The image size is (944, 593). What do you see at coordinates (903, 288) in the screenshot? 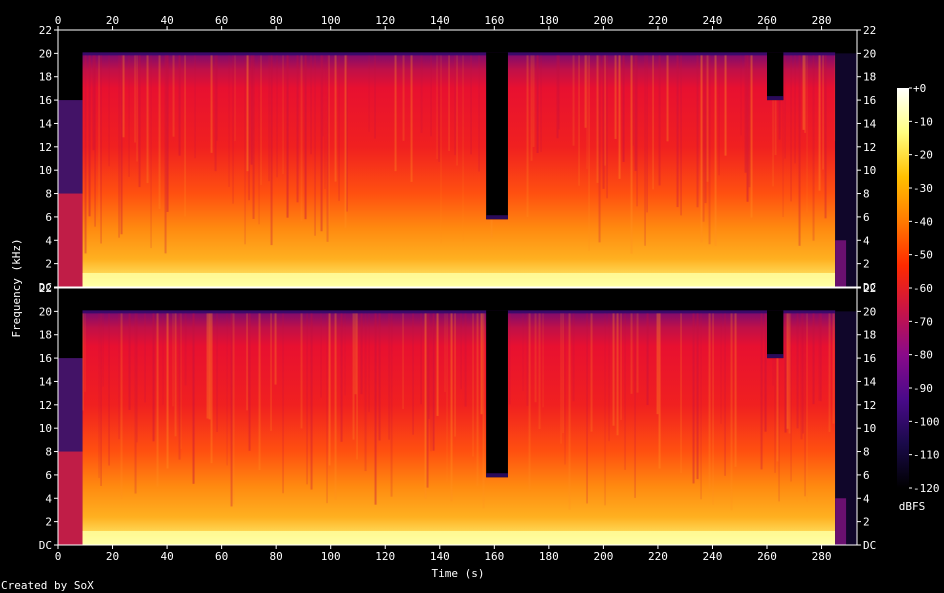
I see `colorbar-scale` at bounding box center [903, 288].